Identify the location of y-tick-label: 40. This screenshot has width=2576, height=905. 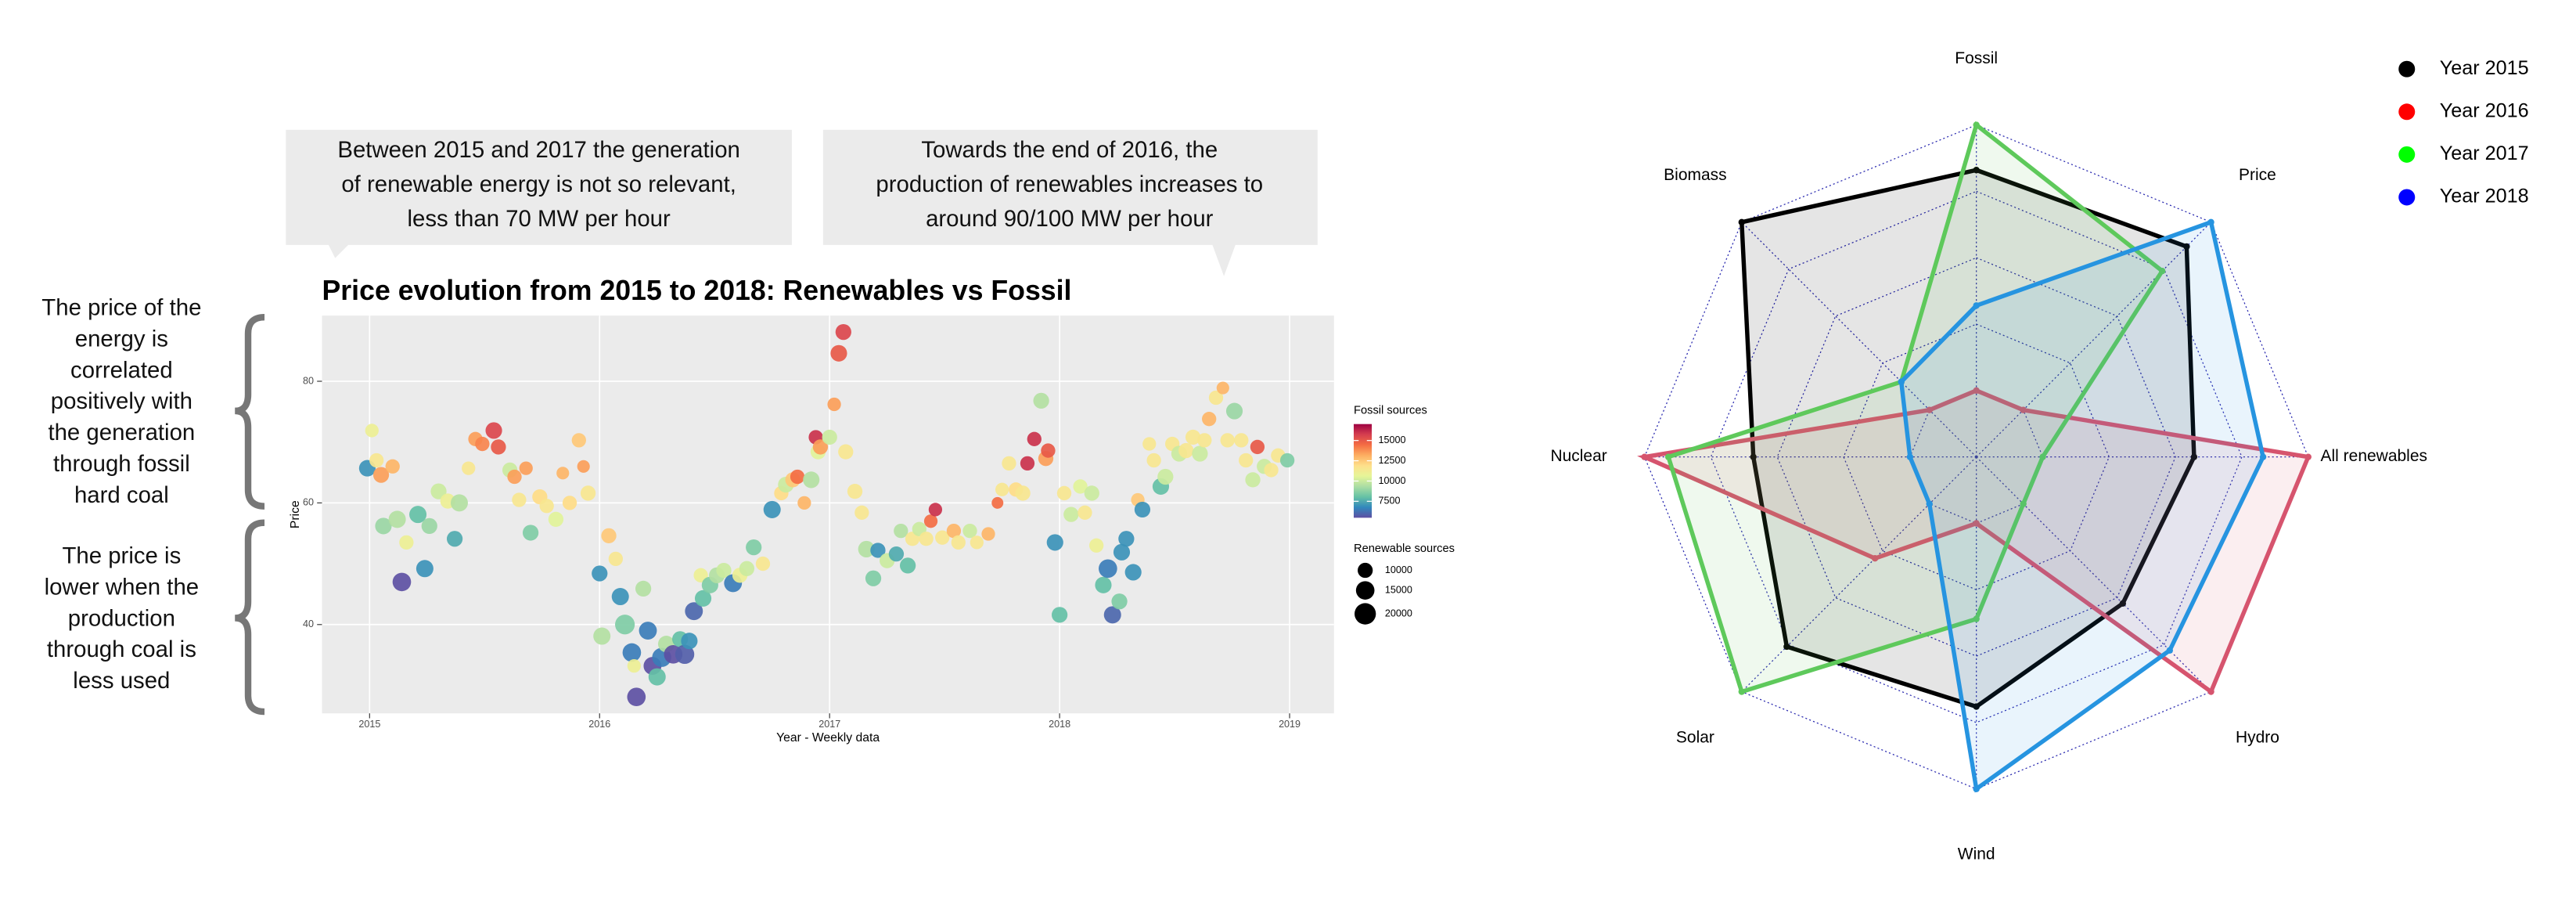
(308, 623).